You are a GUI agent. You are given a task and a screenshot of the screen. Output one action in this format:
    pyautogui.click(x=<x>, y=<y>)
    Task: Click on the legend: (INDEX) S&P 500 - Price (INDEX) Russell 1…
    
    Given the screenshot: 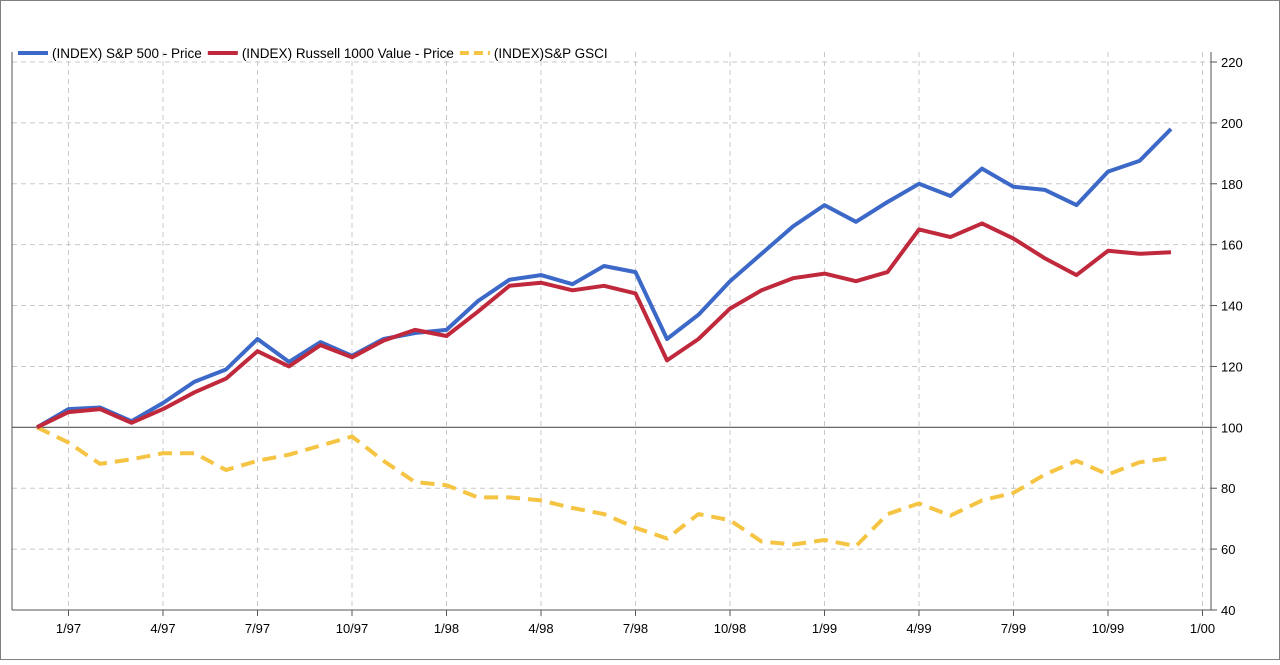 What is the action you would take?
    pyautogui.click(x=313, y=53)
    